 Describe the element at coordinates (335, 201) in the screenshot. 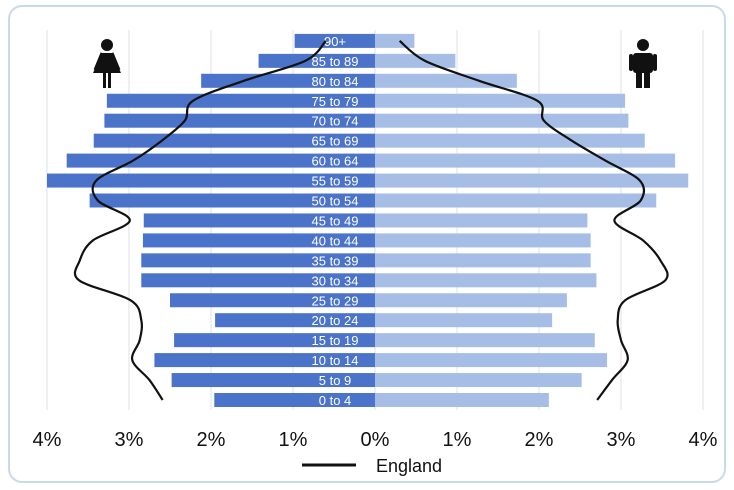

I see `age-group-label: 50 to 54` at that location.